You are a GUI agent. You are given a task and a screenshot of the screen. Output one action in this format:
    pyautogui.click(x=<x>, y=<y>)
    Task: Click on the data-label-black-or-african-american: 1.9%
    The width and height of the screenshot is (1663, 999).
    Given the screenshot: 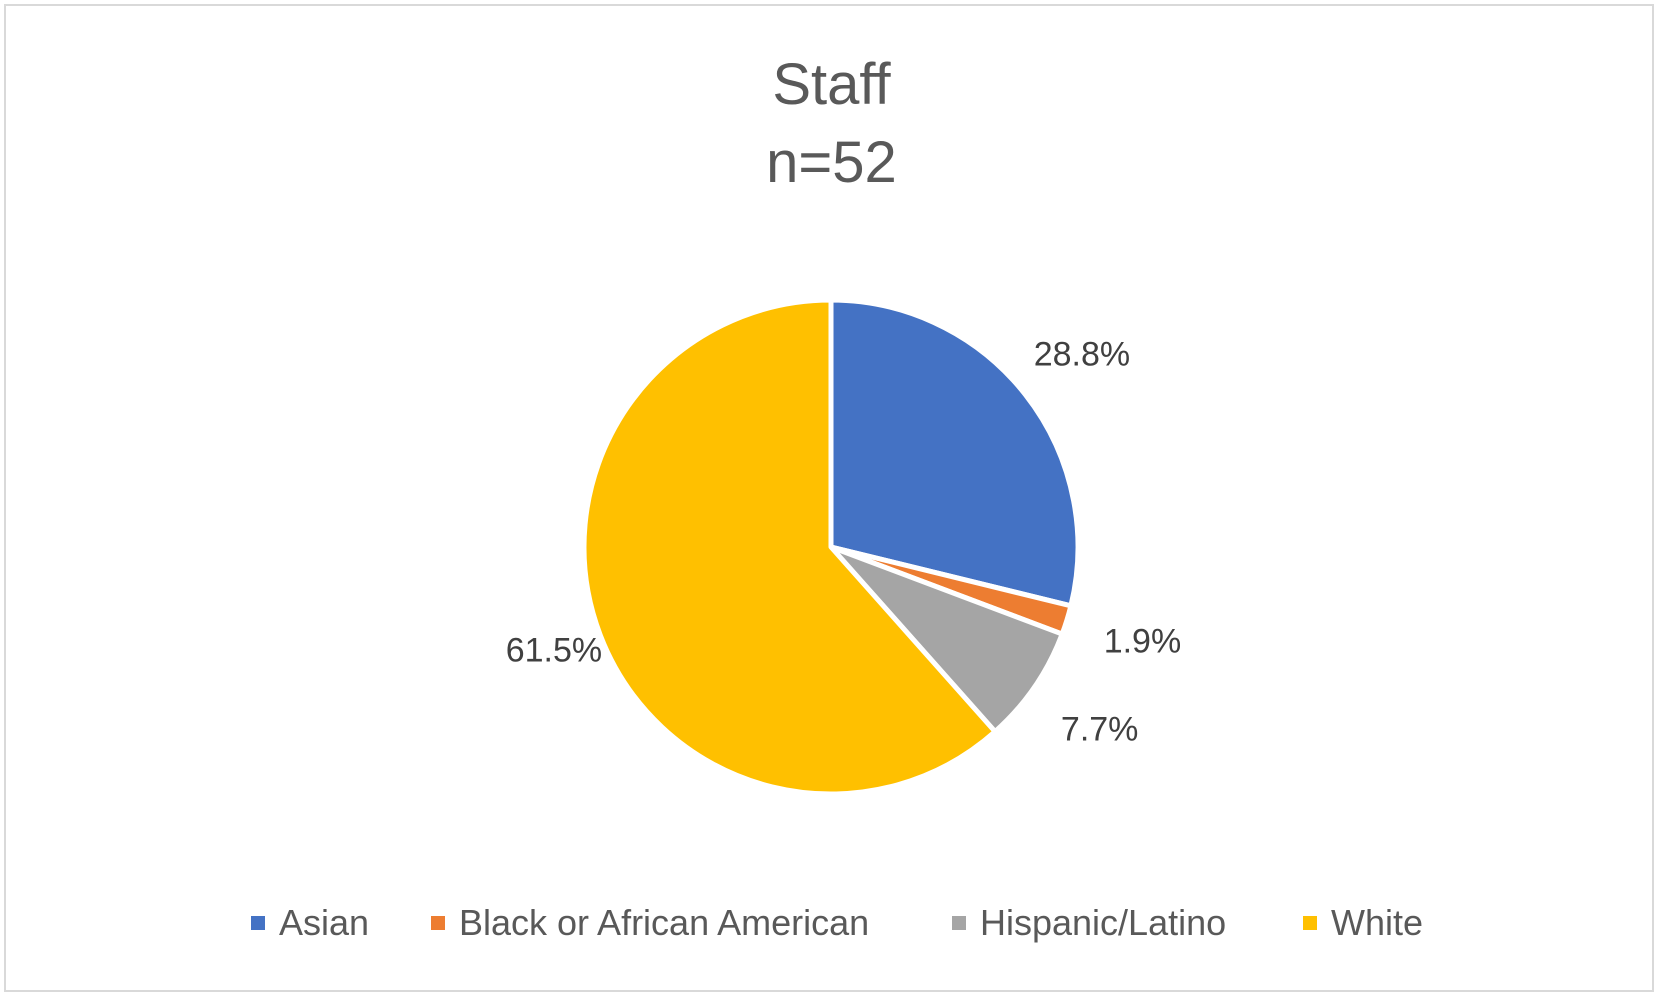 What is the action you would take?
    pyautogui.click(x=1143, y=641)
    